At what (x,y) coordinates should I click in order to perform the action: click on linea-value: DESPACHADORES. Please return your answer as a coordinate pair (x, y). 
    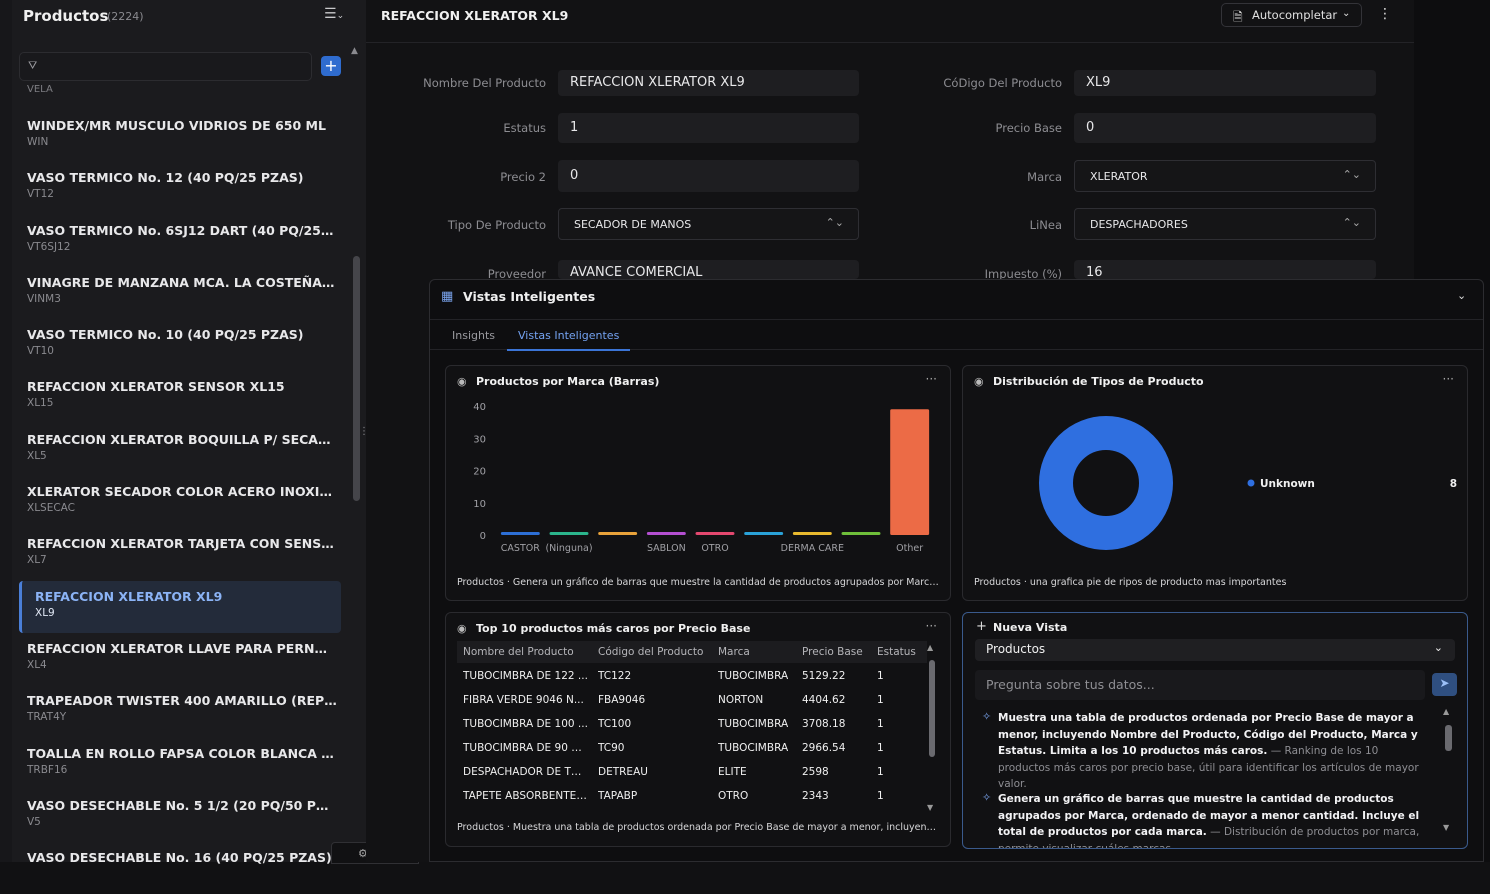
    Looking at the image, I should click on (1139, 224).